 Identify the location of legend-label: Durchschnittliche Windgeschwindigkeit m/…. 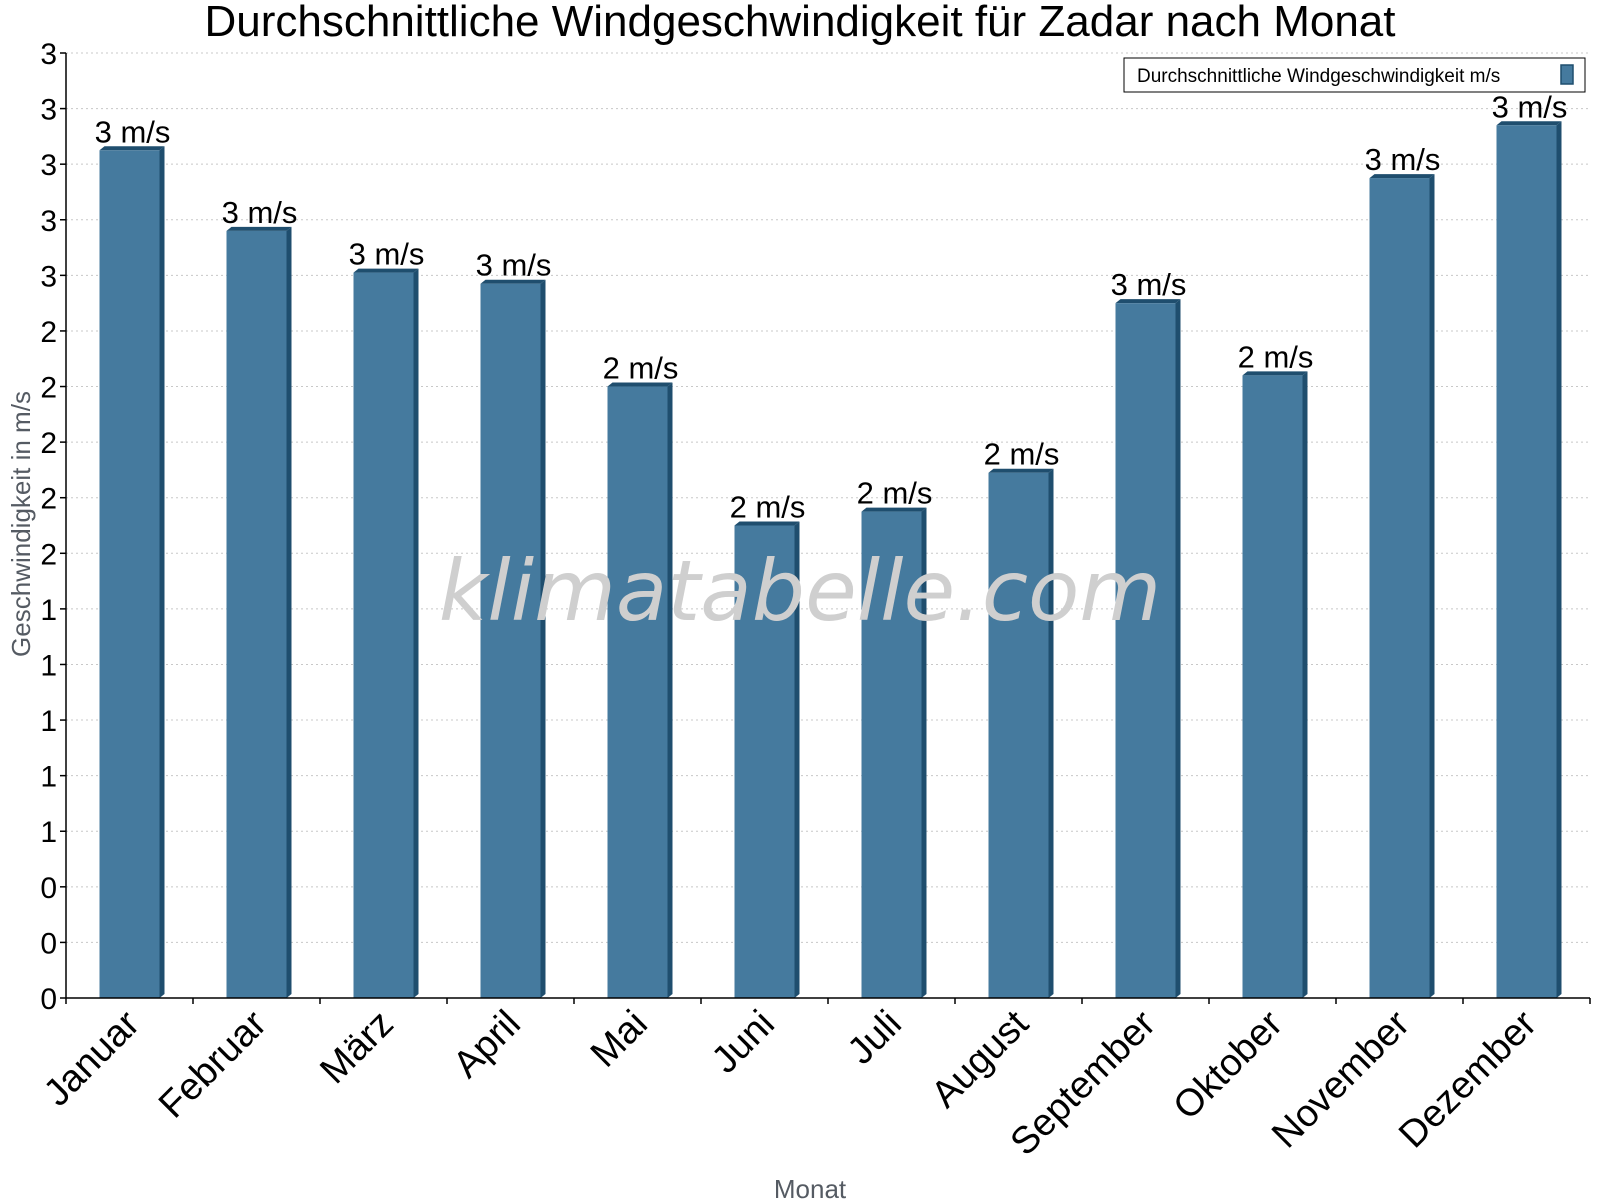
(1318, 76).